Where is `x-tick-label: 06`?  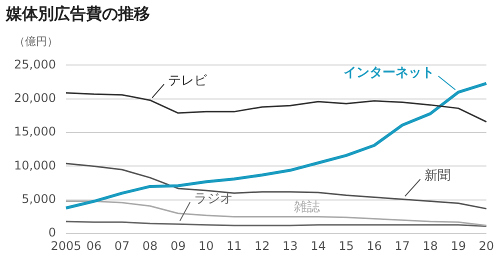
x-tick-label: 06 is located at coordinates (94, 245).